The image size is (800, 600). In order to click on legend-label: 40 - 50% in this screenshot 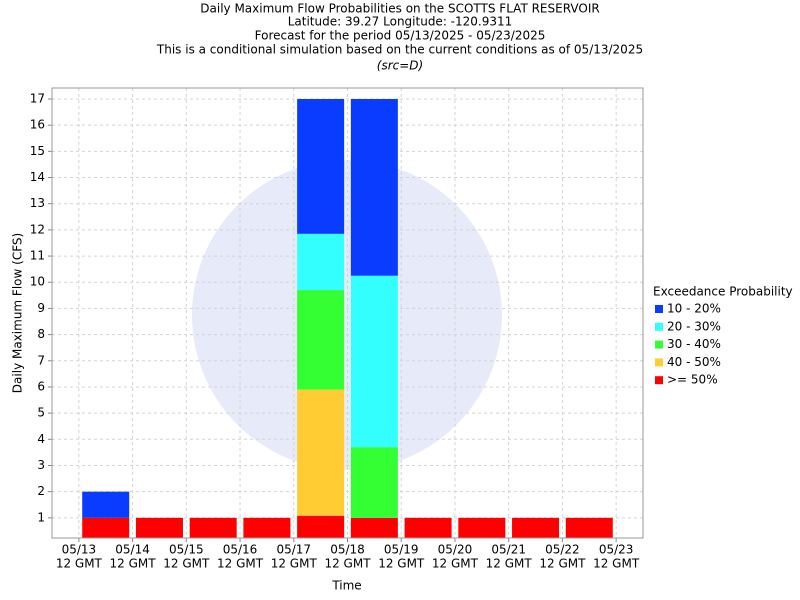, I will do `click(694, 362)`.